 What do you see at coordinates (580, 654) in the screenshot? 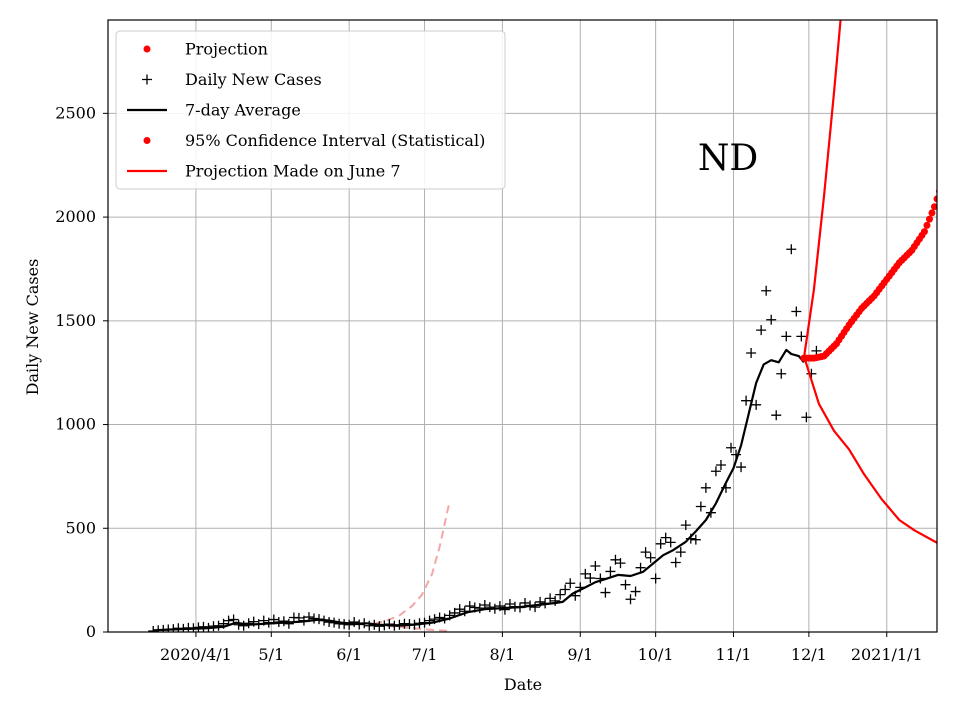
I see `x-tick-label: 9/1` at bounding box center [580, 654].